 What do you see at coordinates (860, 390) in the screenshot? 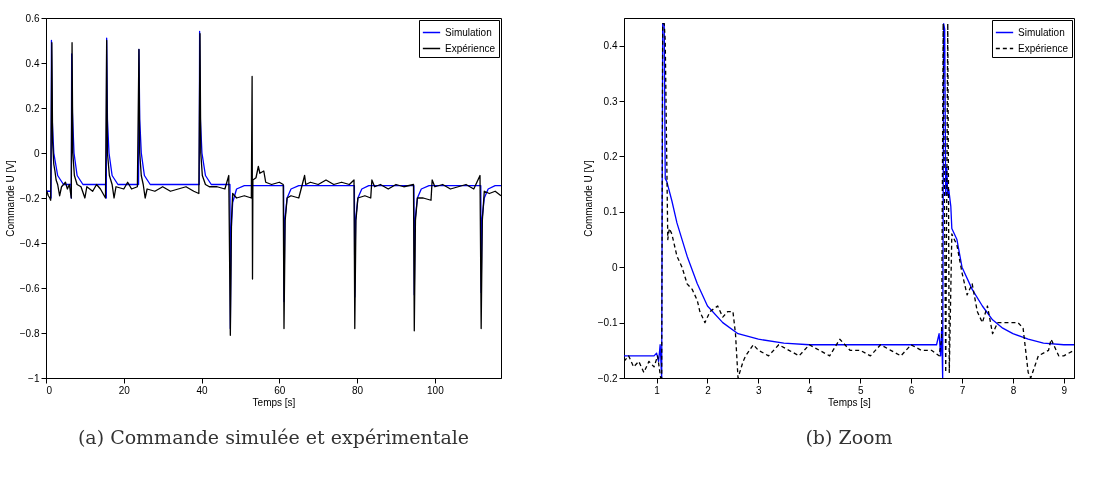
I see `x-tick-label: 5` at bounding box center [860, 390].